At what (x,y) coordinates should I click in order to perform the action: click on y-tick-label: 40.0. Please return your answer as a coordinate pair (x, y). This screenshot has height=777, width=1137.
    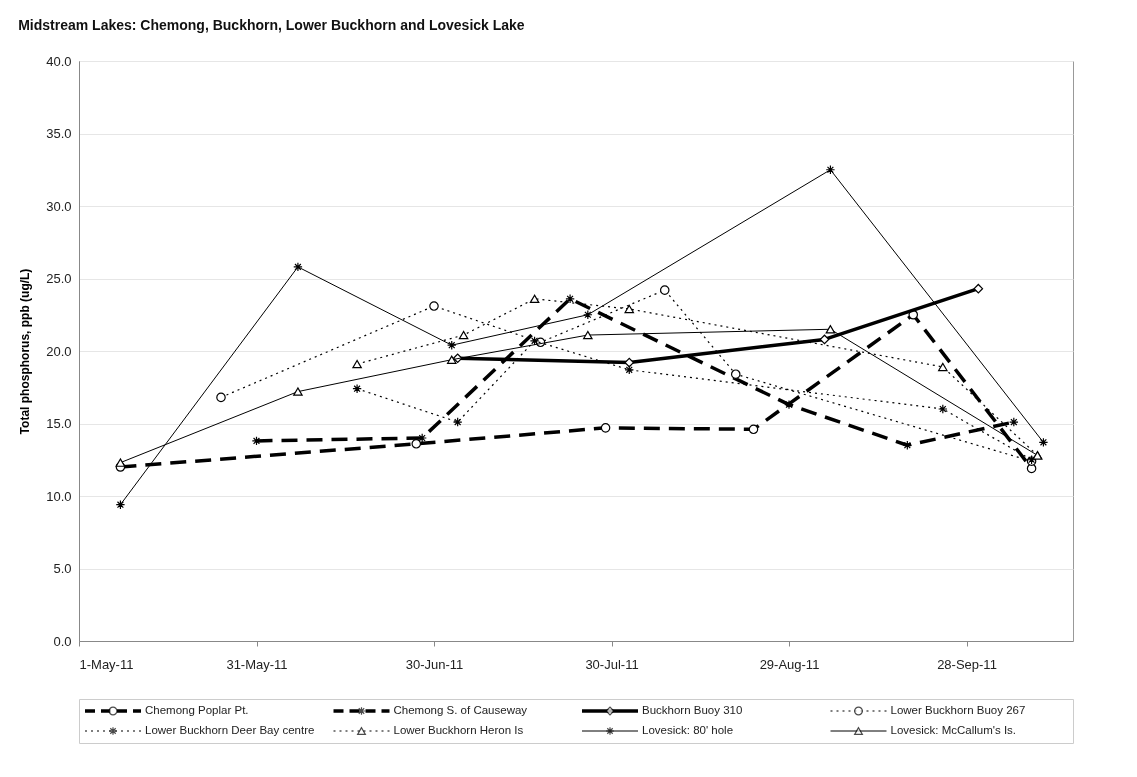
    Looking at the image, I should click on (59, 61).